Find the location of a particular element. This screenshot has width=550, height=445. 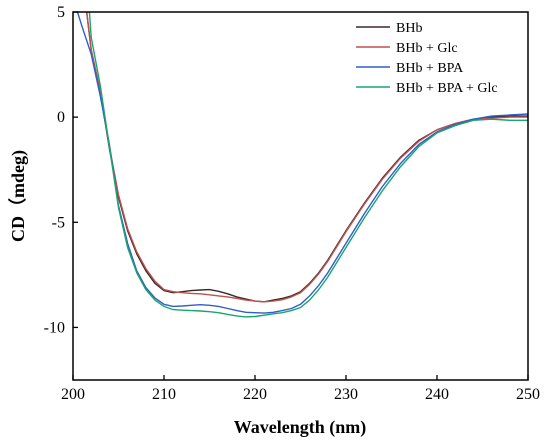

x-axis-title: Wavelength (nm) is located at coordinates (300, 427).